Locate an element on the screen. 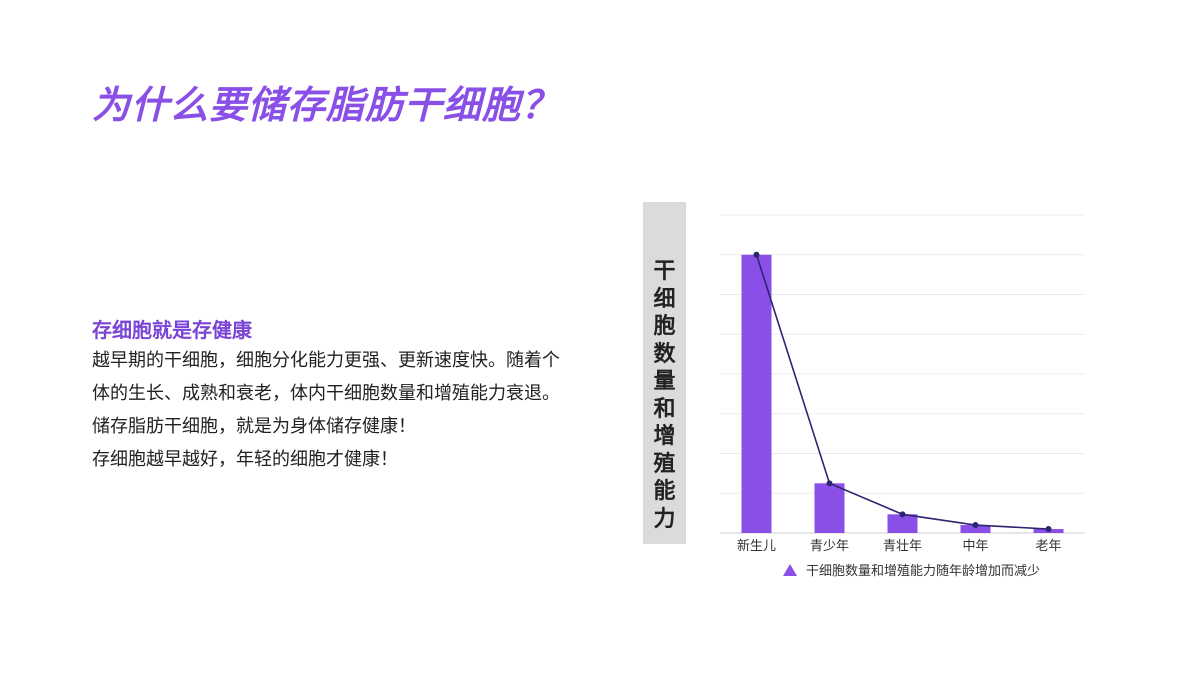  x-tick-label: 老年 is located at coordinates (1048, 546).